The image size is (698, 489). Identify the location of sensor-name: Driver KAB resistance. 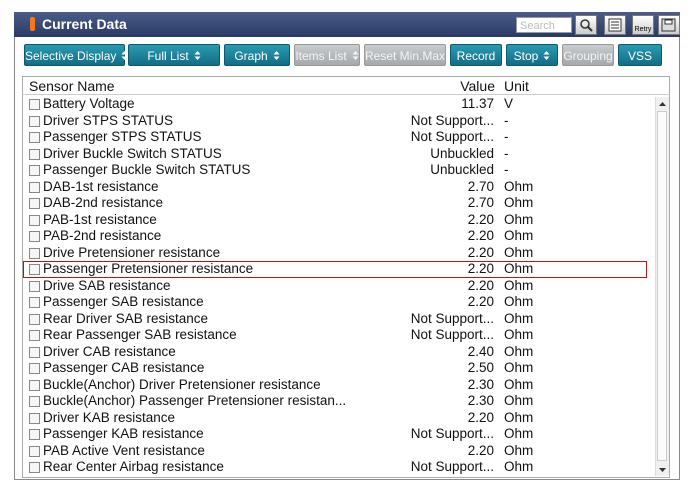
(109, 417).